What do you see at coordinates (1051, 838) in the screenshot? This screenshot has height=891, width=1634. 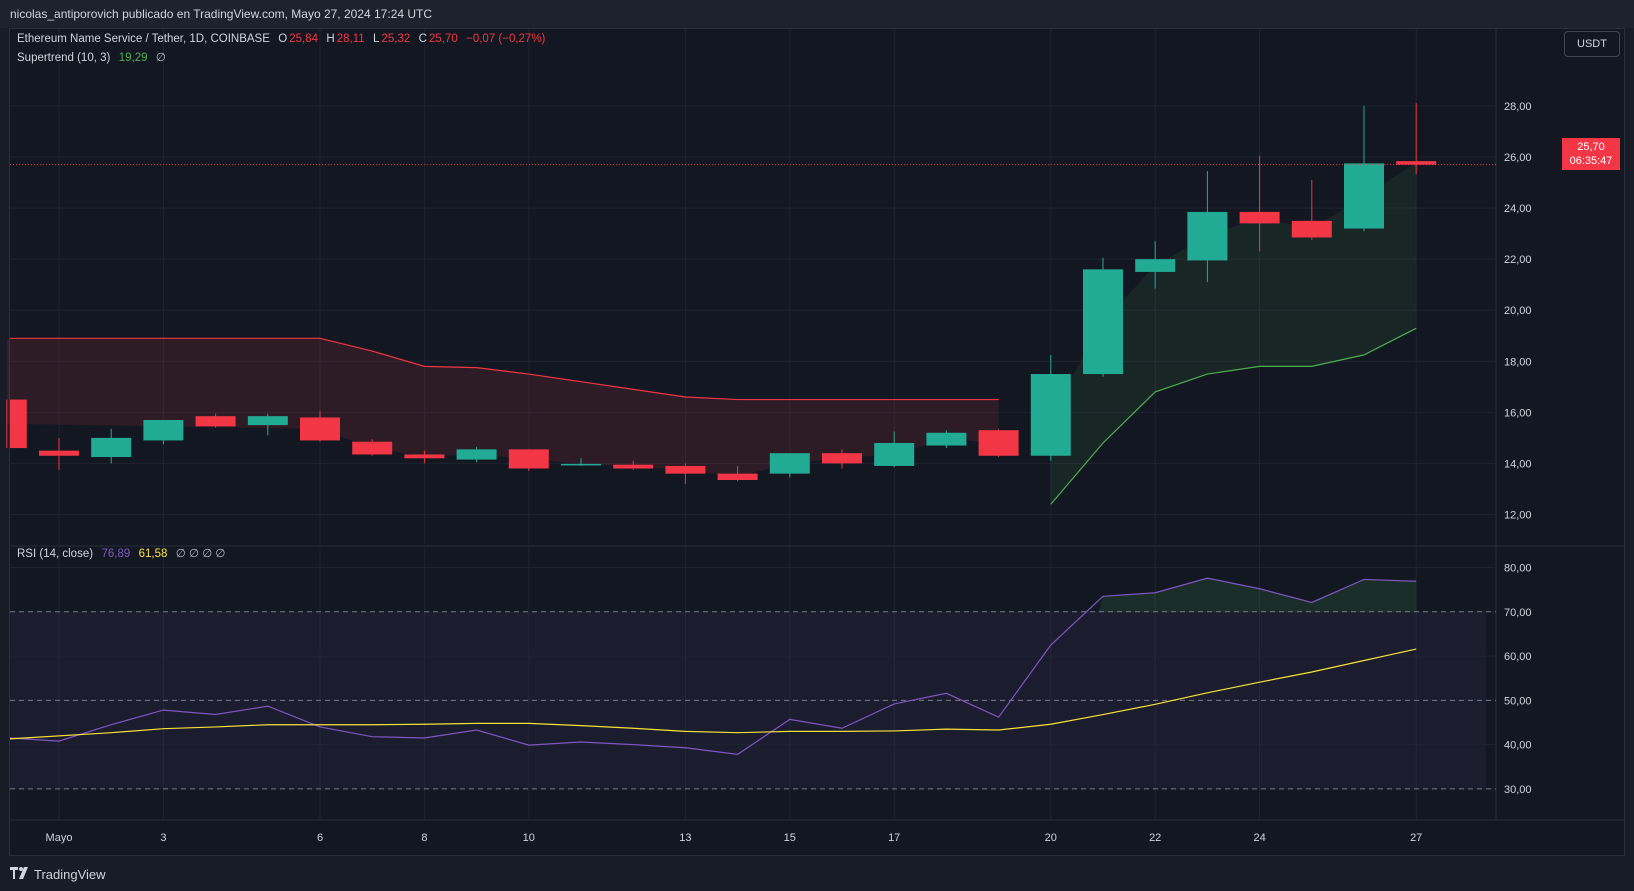 I see `x-tick-label: 20` at bounding box center [1051, 838].